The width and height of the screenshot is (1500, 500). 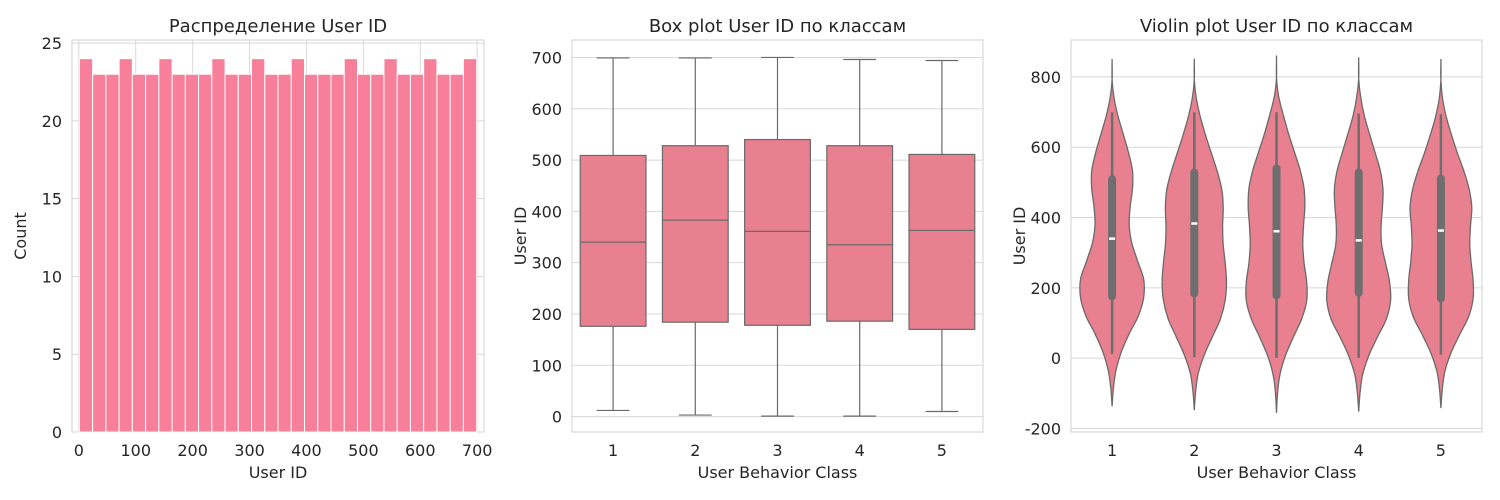 What do you see at coordinates (546, 263) in the screenshot?
I see `y-tick-label: 300` at bounding box center [546, 263].